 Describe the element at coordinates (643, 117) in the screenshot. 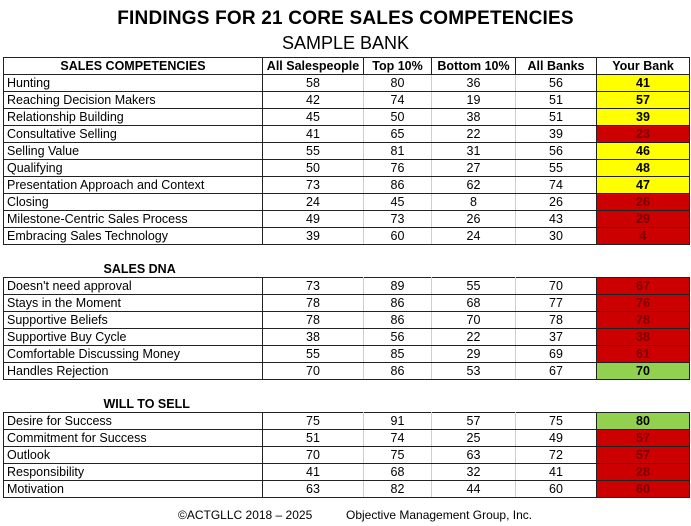

I see `your-bank-value: 39` at that location.